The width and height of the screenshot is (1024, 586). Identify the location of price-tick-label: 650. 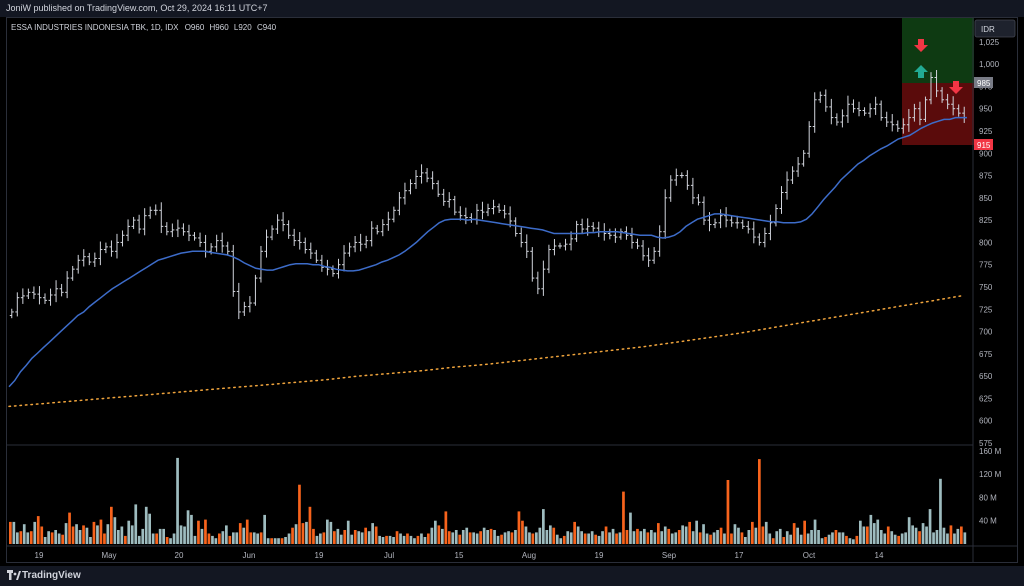
(986, 376).